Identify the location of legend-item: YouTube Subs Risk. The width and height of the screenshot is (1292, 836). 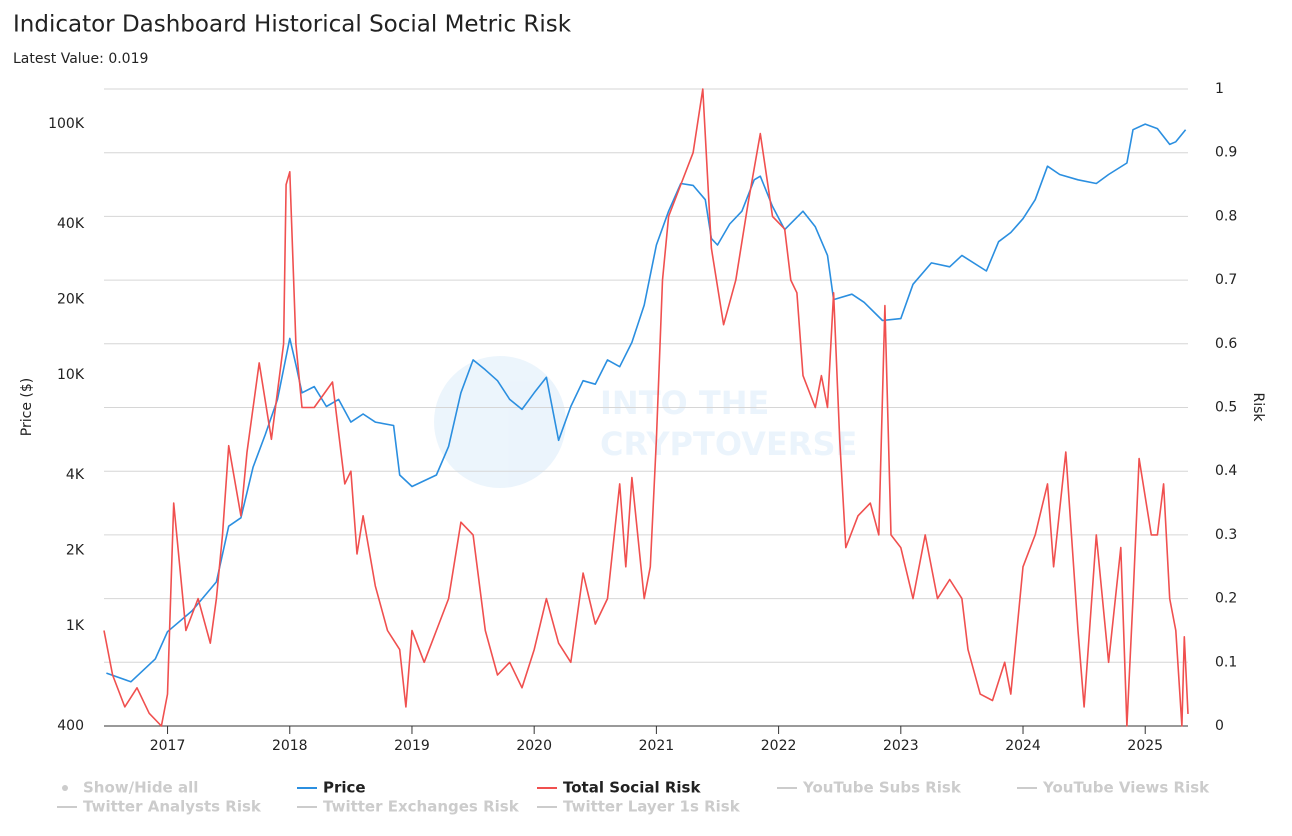
(882, 788).